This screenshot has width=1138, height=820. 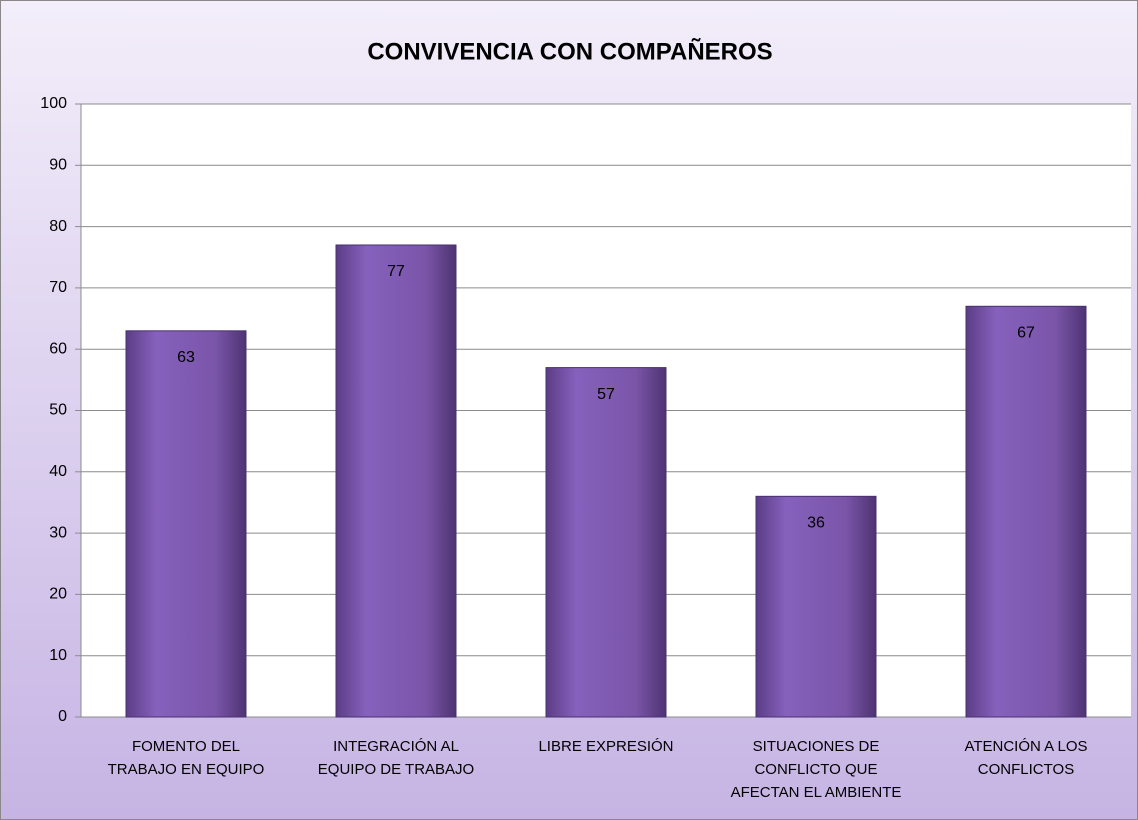 What do you see at coordinates (396, 271) in the screenshot?
I see `data-label: 77` at bounding box center [396, 271].